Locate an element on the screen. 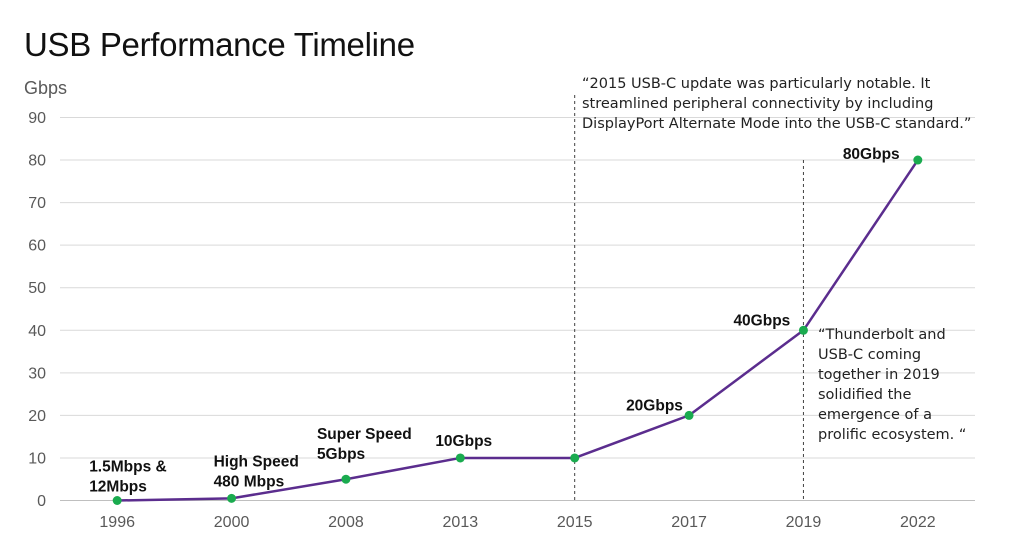 This screenshot has width=1024, height=550. x-tick-label: 1996 is located at coordinates (117, 522).